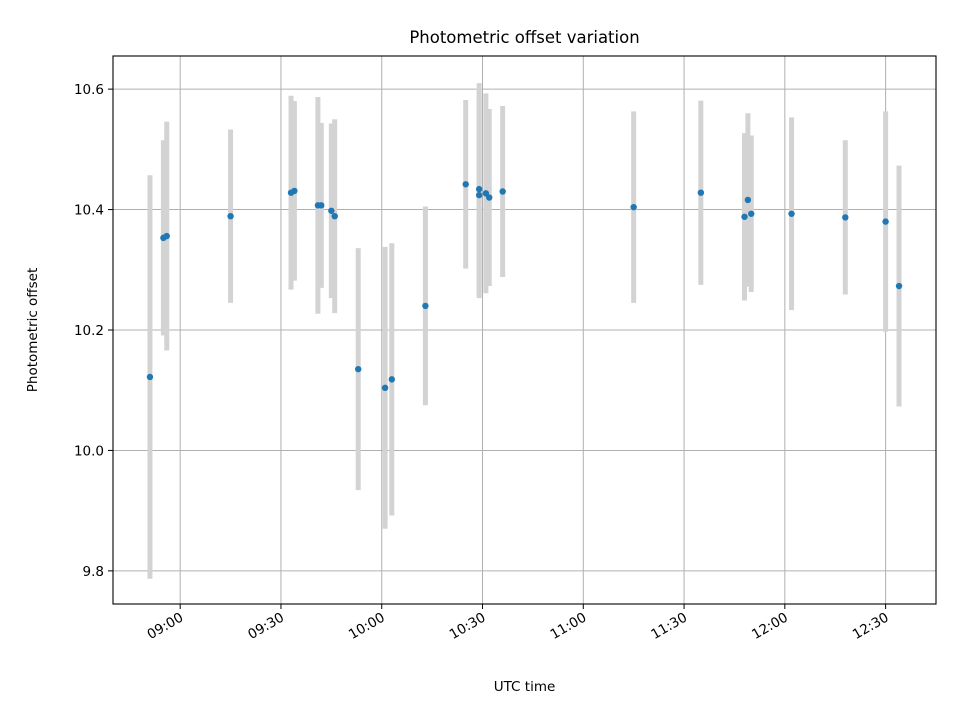  What do you see at coordinates (89, 211) in the screenshot?
I see `y-tick-label: 10.4` at bounding box center [89, 211].